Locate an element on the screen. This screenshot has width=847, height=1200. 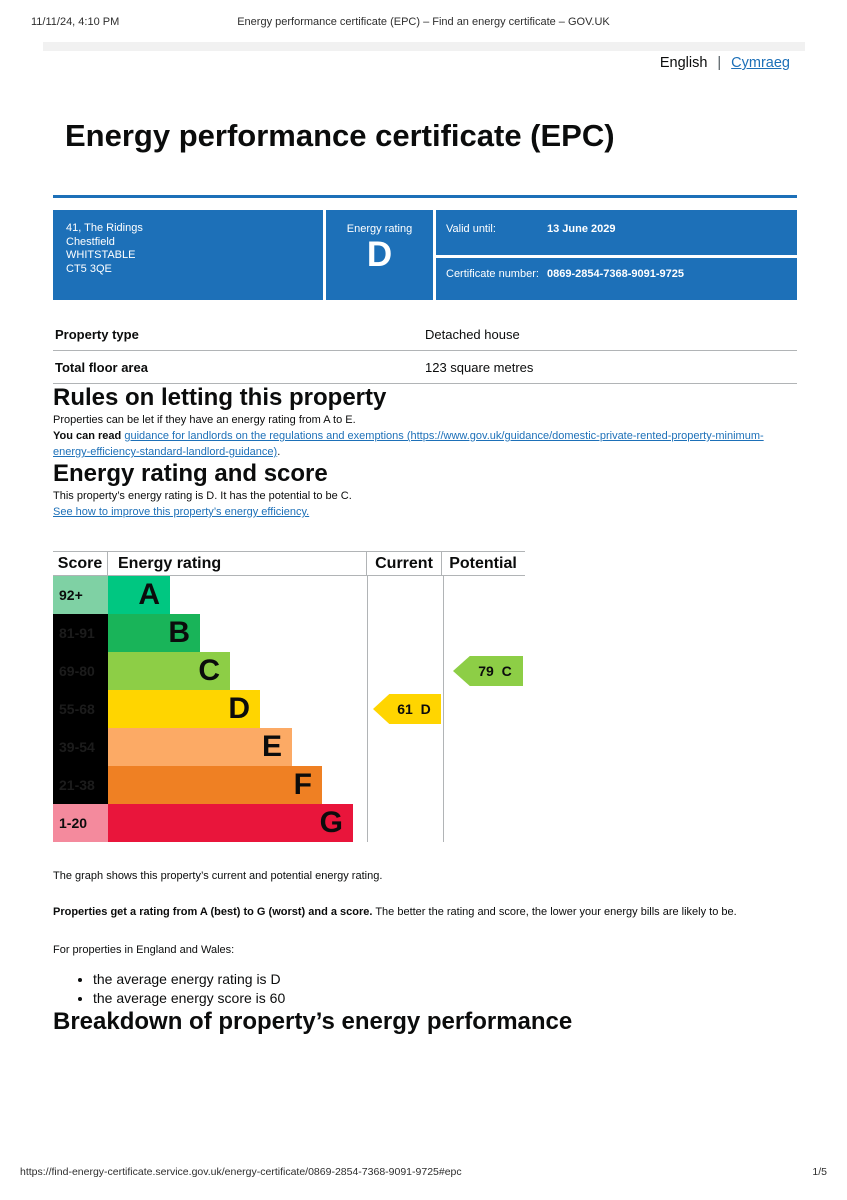
epc-band-row-d: 55-68 D is located at coordinates (289, 709).